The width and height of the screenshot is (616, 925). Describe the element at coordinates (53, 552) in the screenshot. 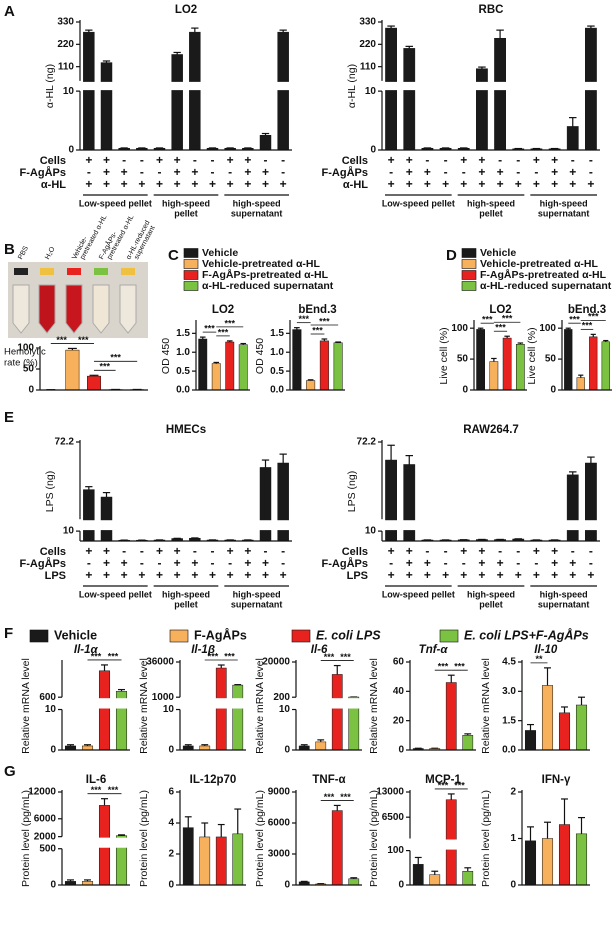

I see `row-label: Cells` at that location.